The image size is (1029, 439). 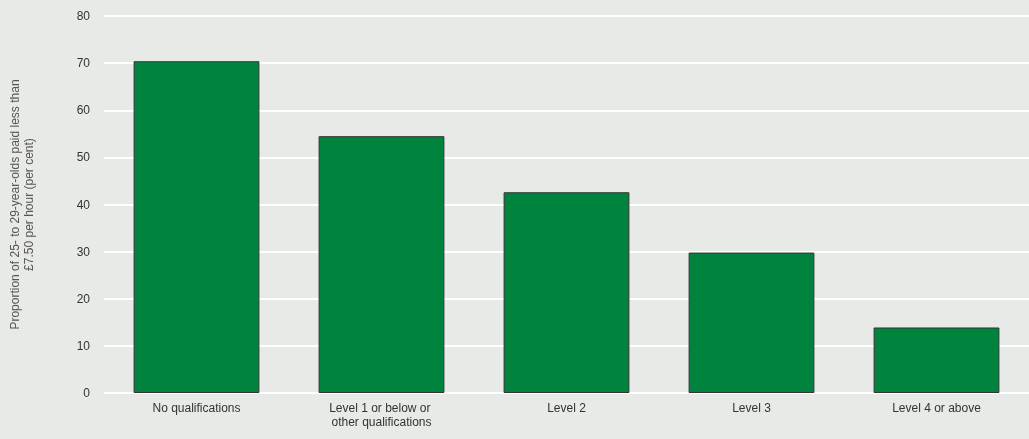 What do you see at coordinates (83, 63) in the screenshot?
I see `y-tick-label: 70` at bounding box center [83, 63].